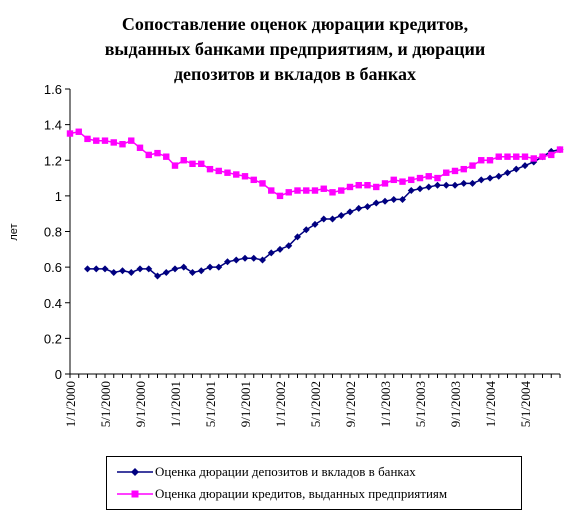 This screenshot has height=516, width=587. I want to click on y-tick-label: 1.4, so click(53, 125).